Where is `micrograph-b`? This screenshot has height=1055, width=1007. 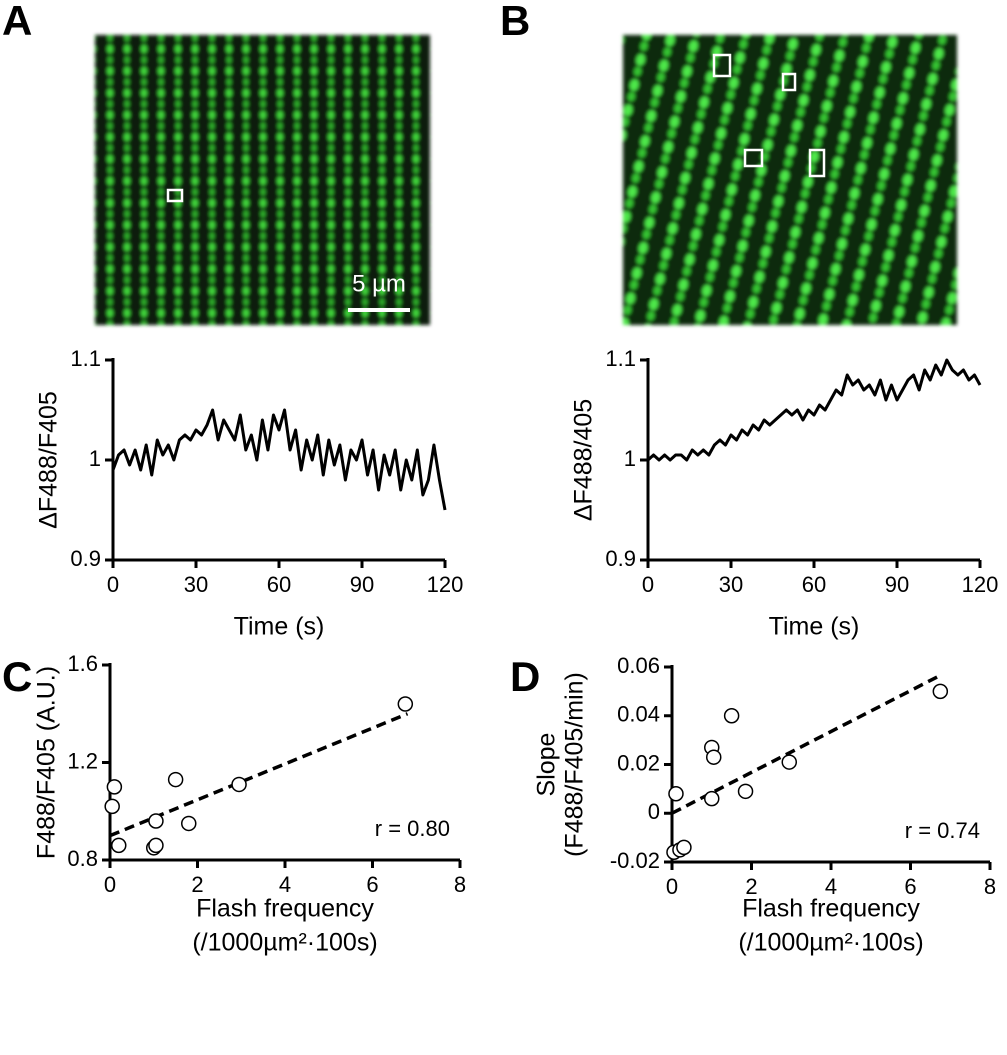
micrograph-b is located at coordinates (790, 180).